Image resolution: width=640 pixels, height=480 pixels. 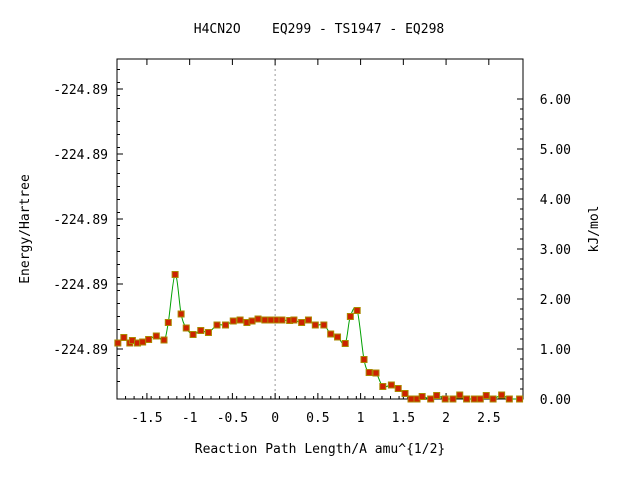 I want to click on x-tick-labels: -1.5 -1 -0.5 0 0.5 1 1.5 2 2.5, so click(x=315, y=418).